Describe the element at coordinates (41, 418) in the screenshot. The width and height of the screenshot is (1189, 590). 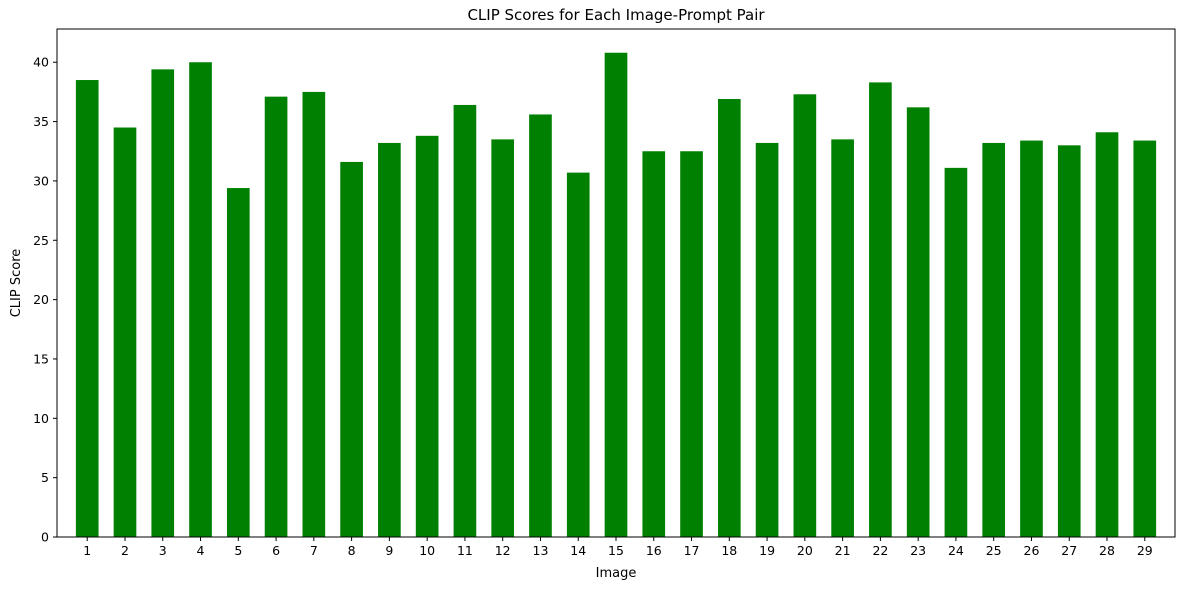
I see `y-tick-label: 10` at that location.